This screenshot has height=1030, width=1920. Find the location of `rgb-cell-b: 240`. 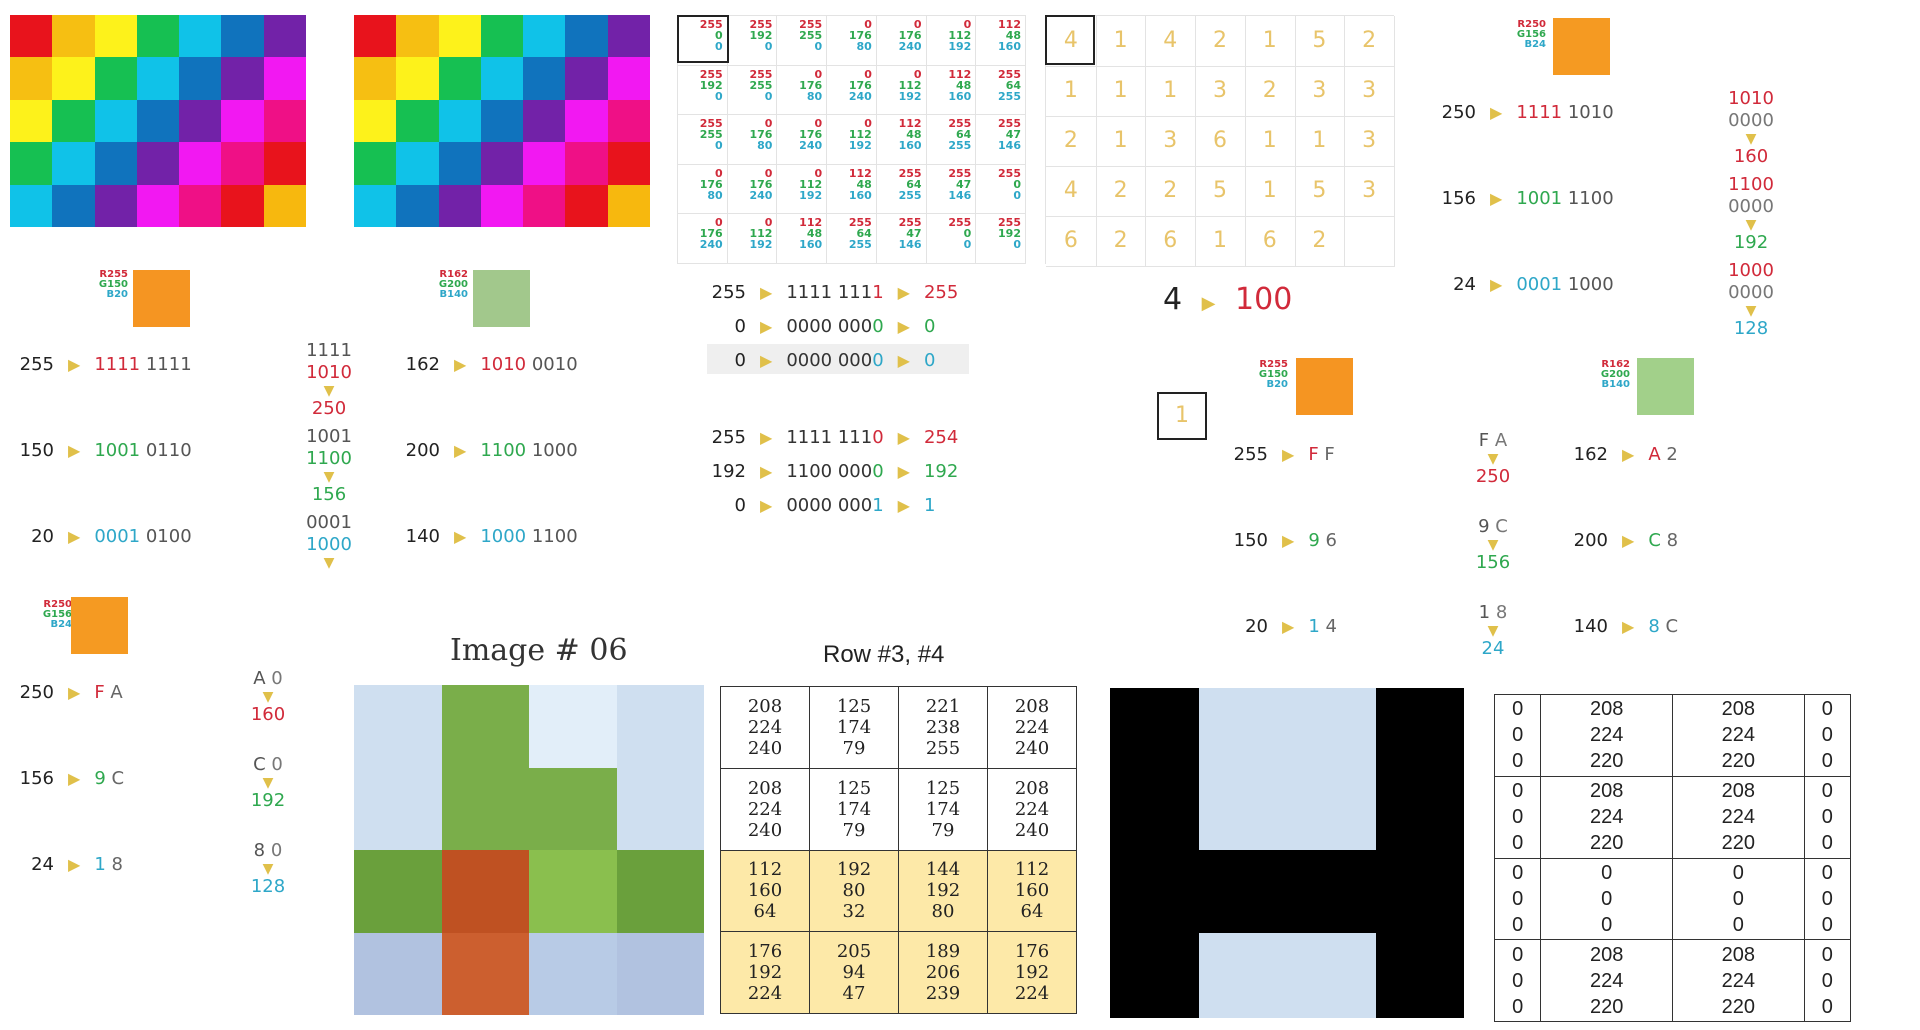

rgb-cell-b: 240 is located at coordinates (860, 96).